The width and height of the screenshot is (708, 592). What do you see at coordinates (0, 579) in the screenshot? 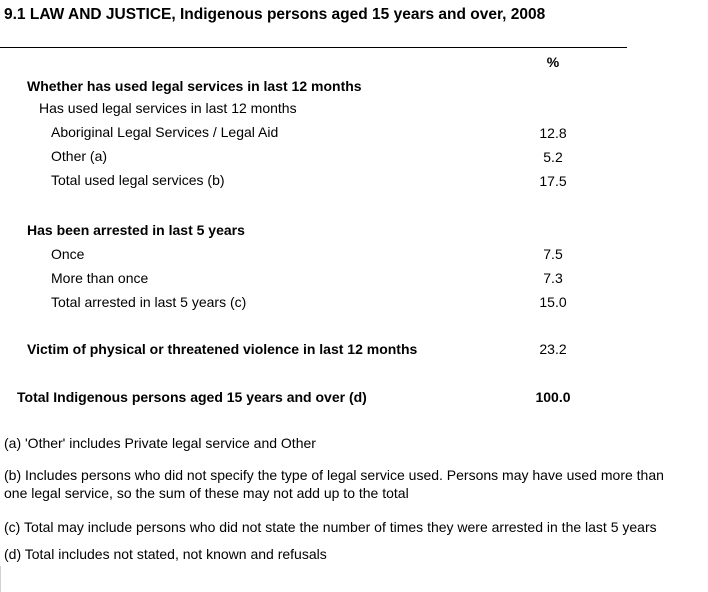
I see `left-edge-line` at bounding box center [0, 579].